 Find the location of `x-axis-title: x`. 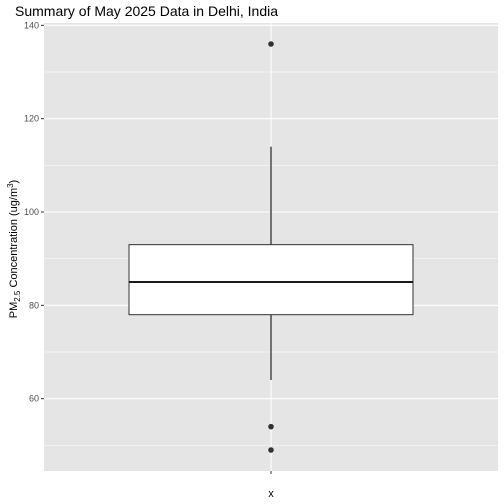

x-axis-title: x is located at coordinates (271, 494).